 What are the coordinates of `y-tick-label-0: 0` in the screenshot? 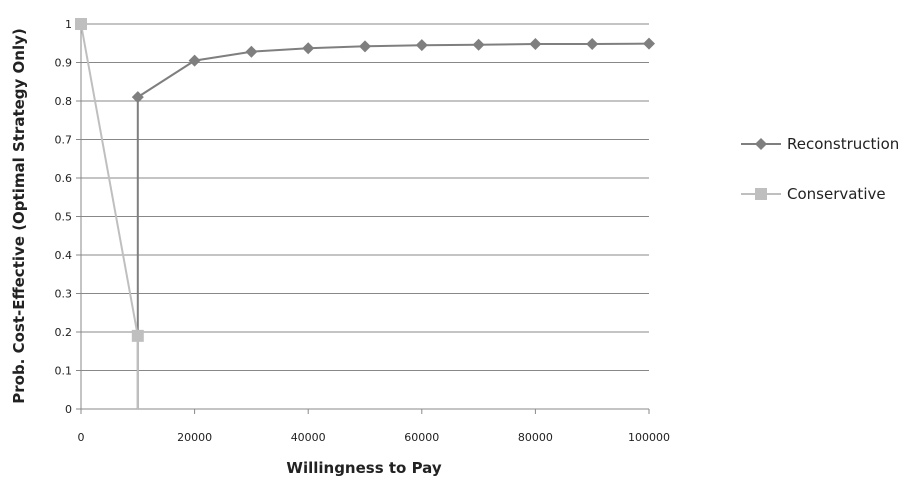 It's located at (68, 409).